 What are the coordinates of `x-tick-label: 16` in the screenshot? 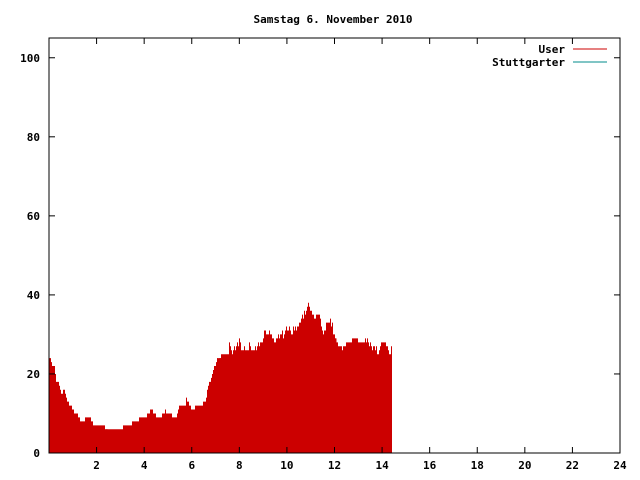 It's located at (430, 465).